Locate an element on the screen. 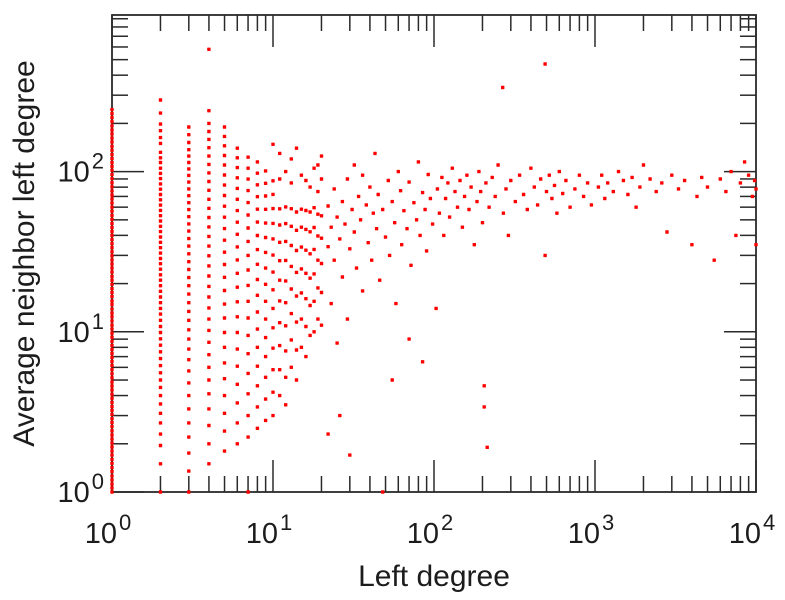 The height and width of the screenshot is (600, 785). x-tick-label: 10³ is located at coordinates (591, 530).